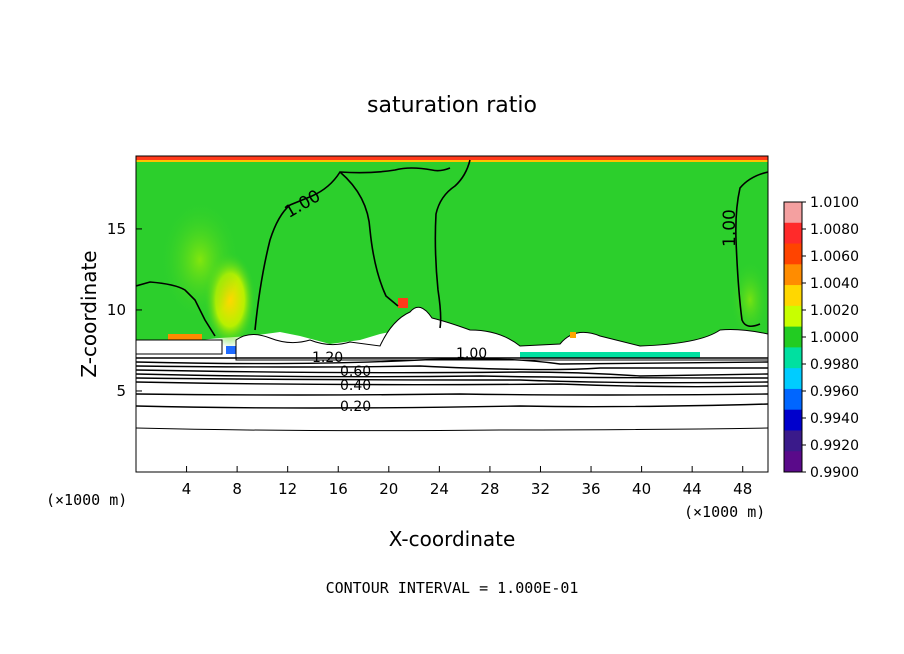  What do you see at coordinates (179, 347) in the screenshot?
I see `cloud-left-block` at bounding box center [179, 347].